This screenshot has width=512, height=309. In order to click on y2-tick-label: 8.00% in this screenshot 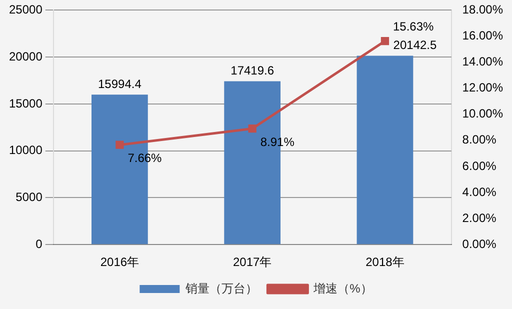, I will do `click(479, 139)`.